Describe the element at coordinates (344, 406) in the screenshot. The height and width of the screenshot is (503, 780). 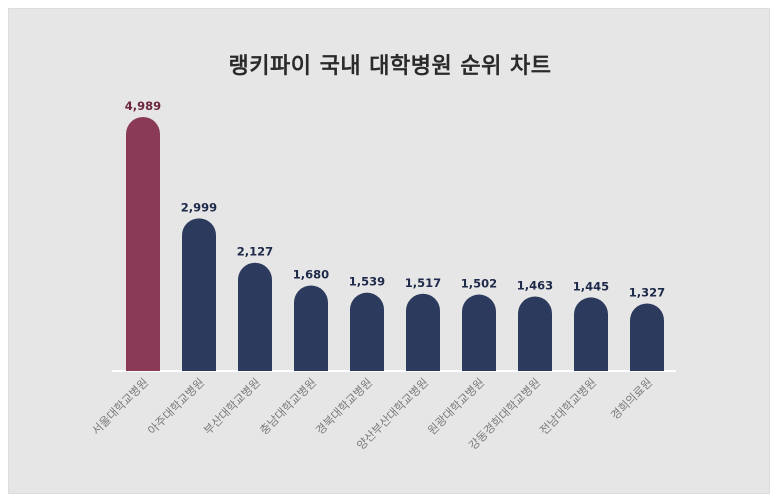
I see `x-tick-label-5: 경북대학교병원` at that location.